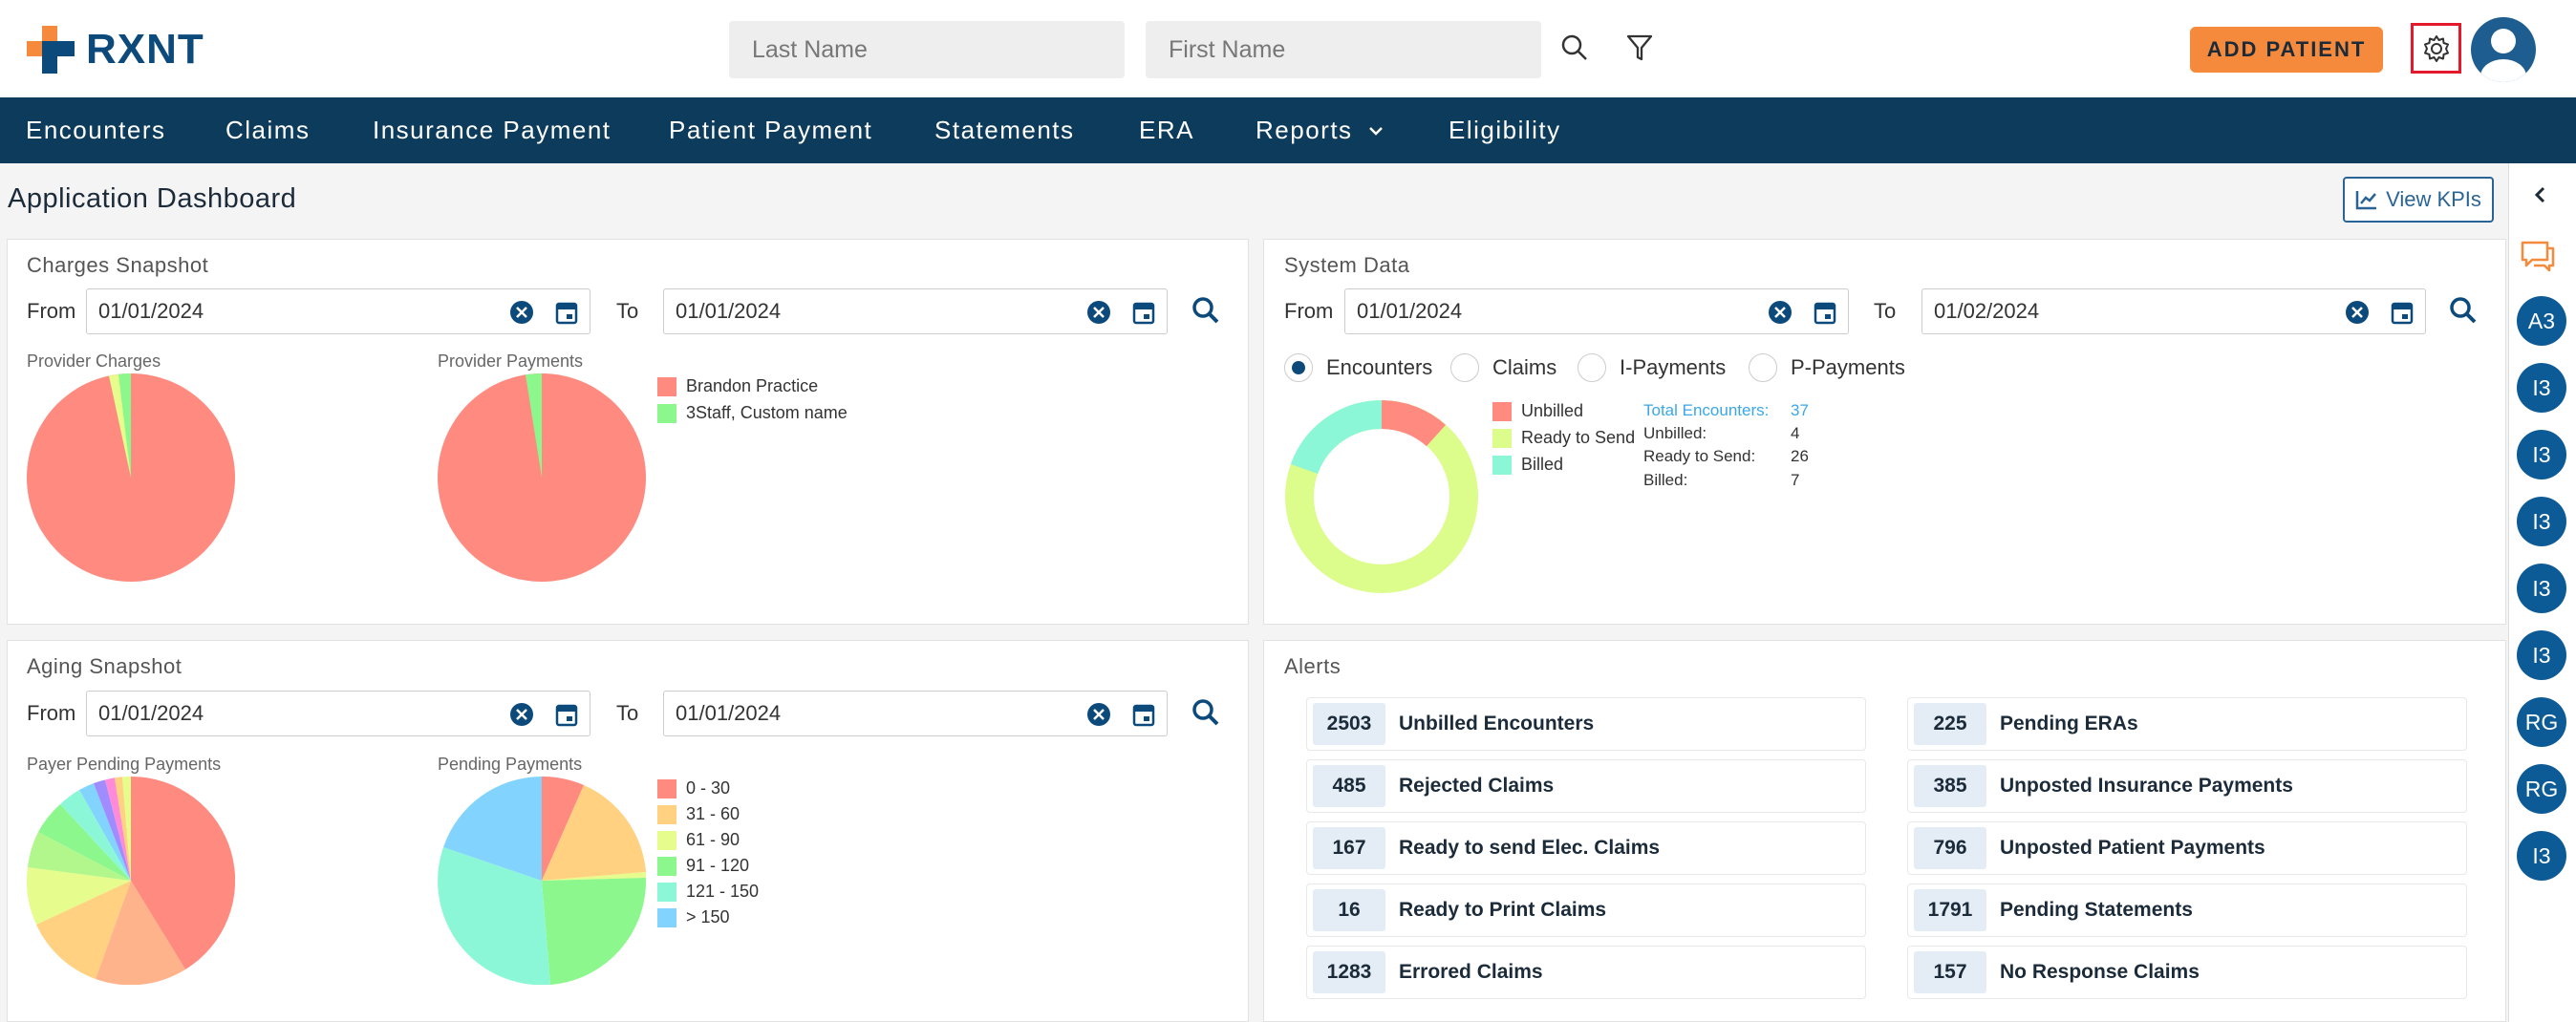  What do you see at coordinates (767, 412) in the screenshot?
I see `legend-label: 3Staff, Custom name` at bounding box center [767, 412].